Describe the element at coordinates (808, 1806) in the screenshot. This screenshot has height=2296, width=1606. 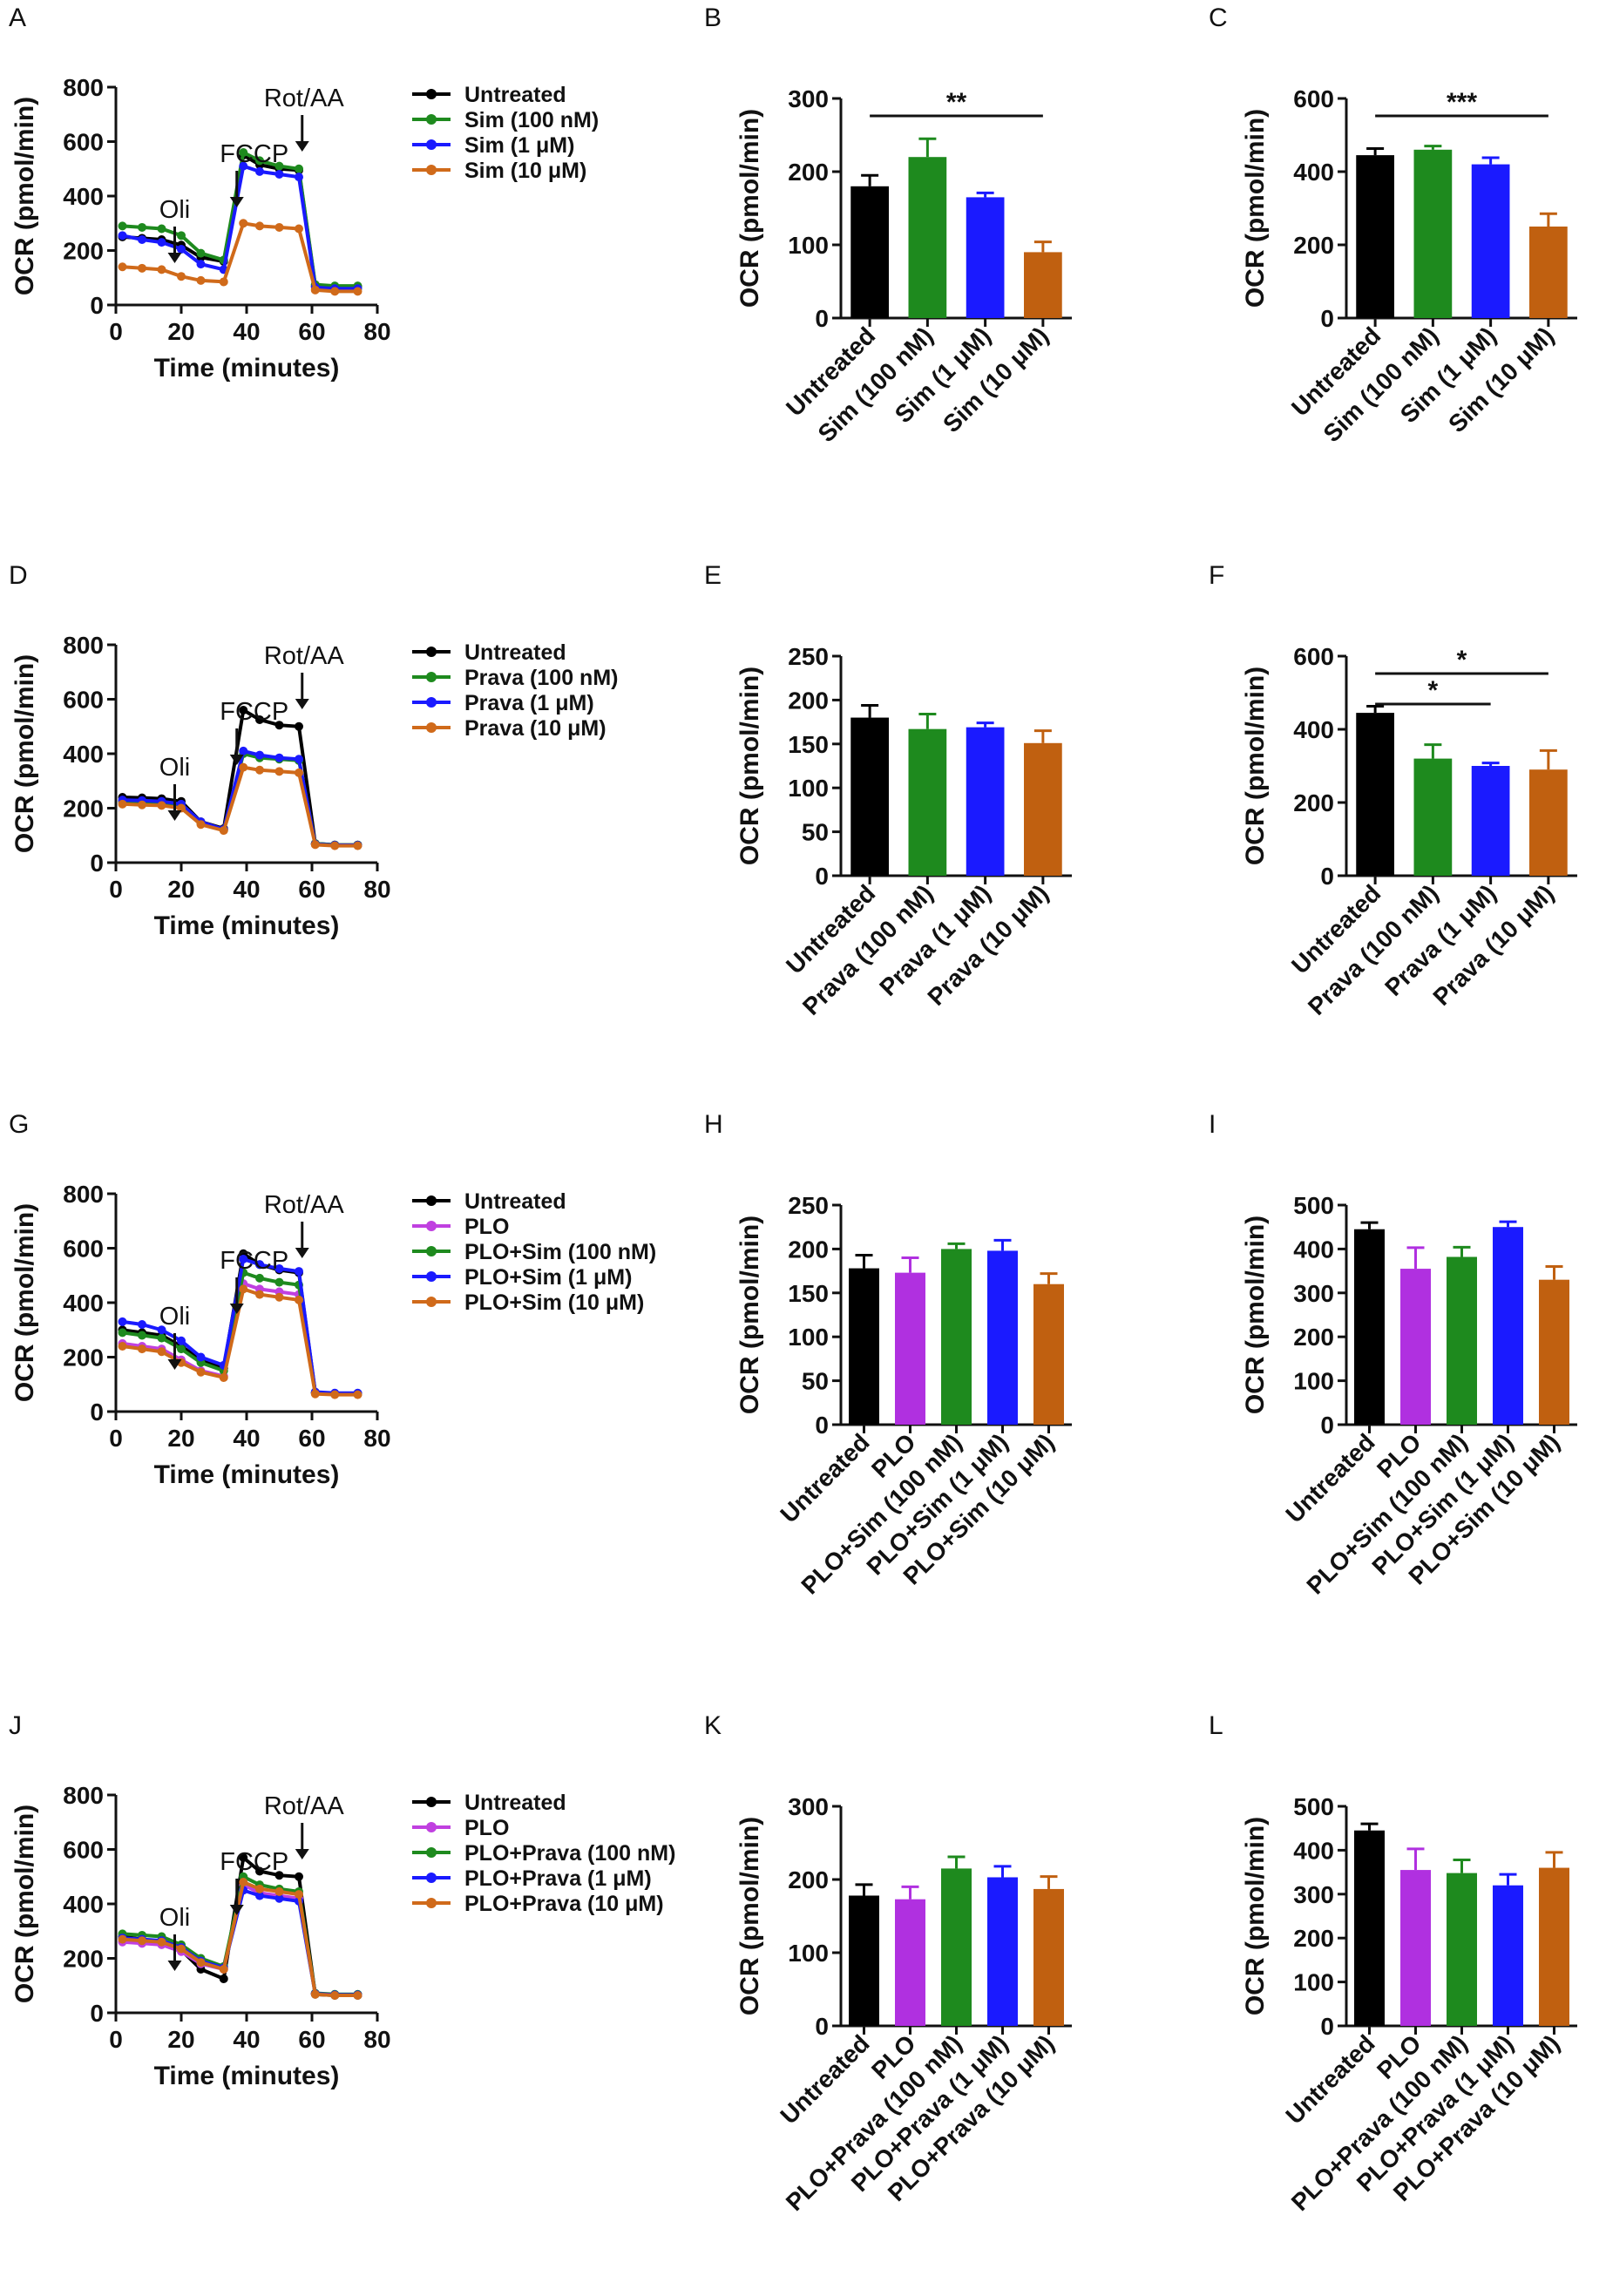
I see `y-tick-label: 300` at that location.